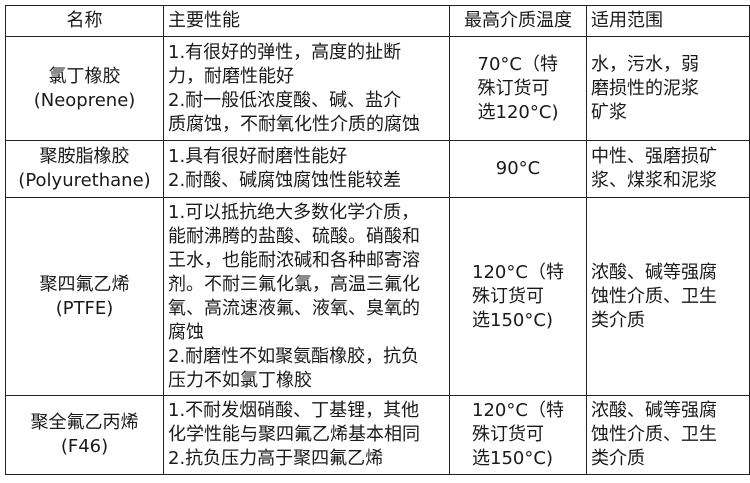 This screenshot has width=750, height=483. What do you see at coordinates (306, 169) in the screenshot?
I see `cell-performance: 1.具有很好耐磨性能好 2.耐酸、碱腐蚀腐蚀性能较差` at bounding box center [306, 169].